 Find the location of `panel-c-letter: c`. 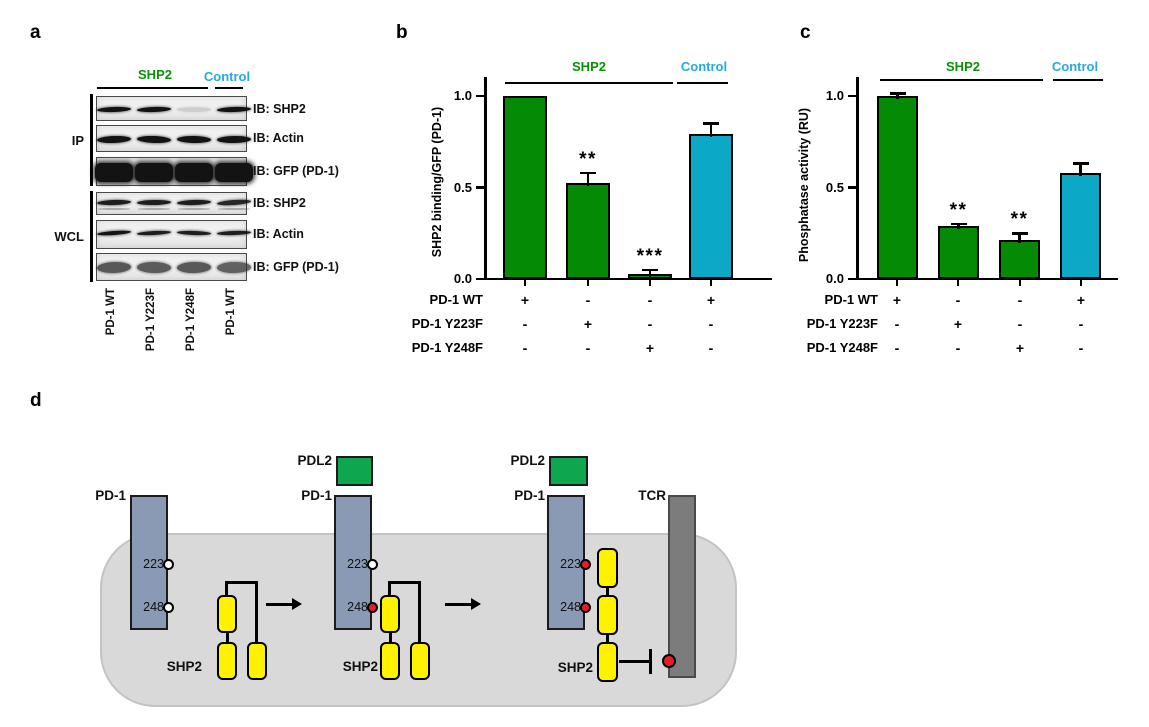

panel-c-letter: c is located at coordinates (805, 32).